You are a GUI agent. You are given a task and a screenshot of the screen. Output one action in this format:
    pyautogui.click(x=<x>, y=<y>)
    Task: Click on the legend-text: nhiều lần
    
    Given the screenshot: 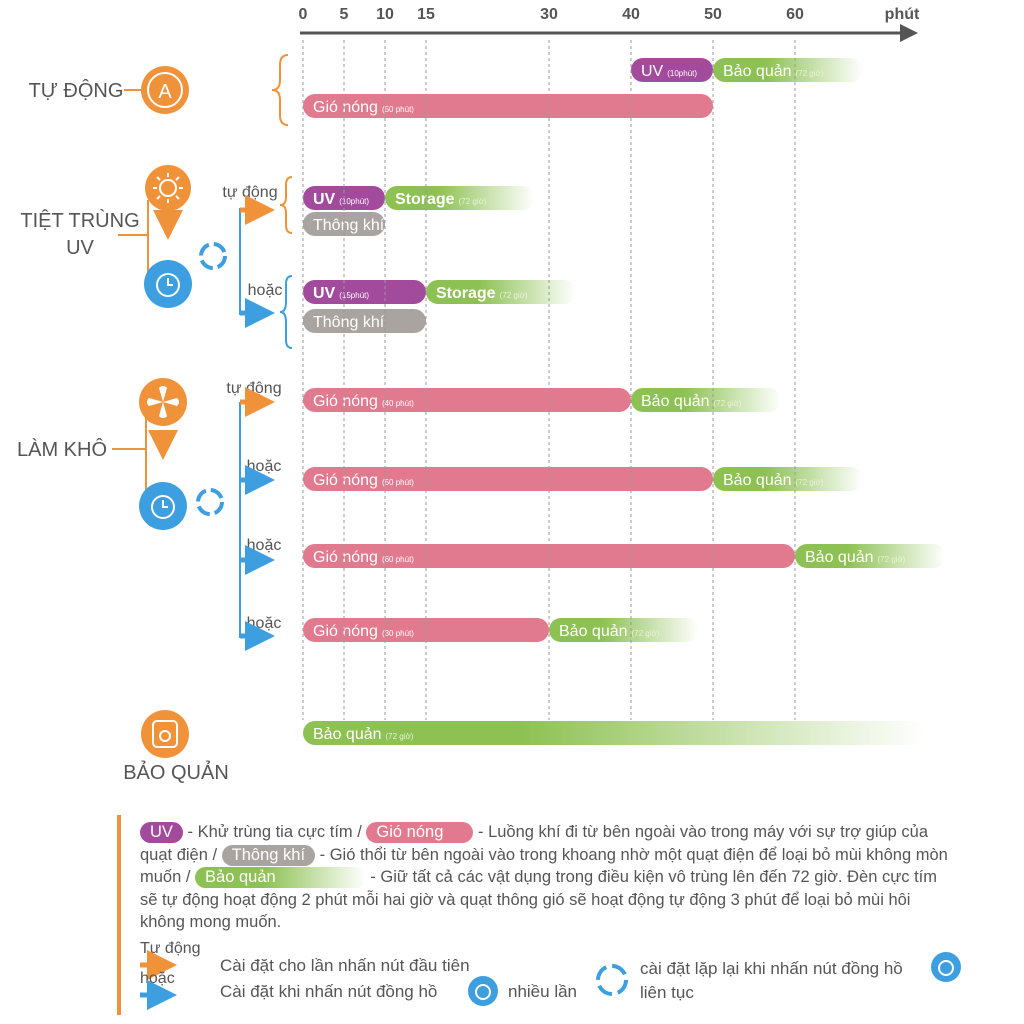 What is the action you would take?
    pyautogui.click(x=542, y=991)
    